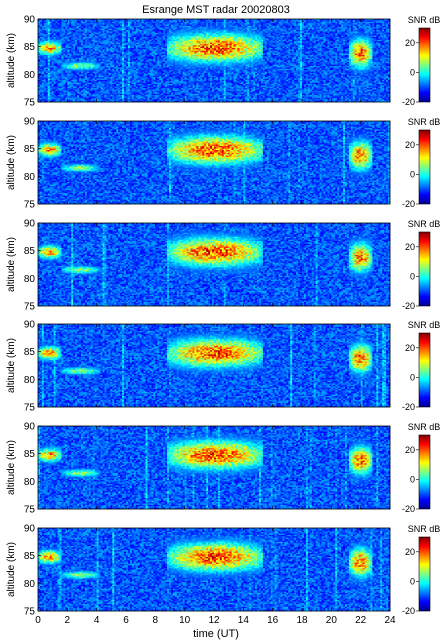 The height and width of the screenshot is (641, 447). I want to click on x-axis-label: time (UT), so click(216, 634).